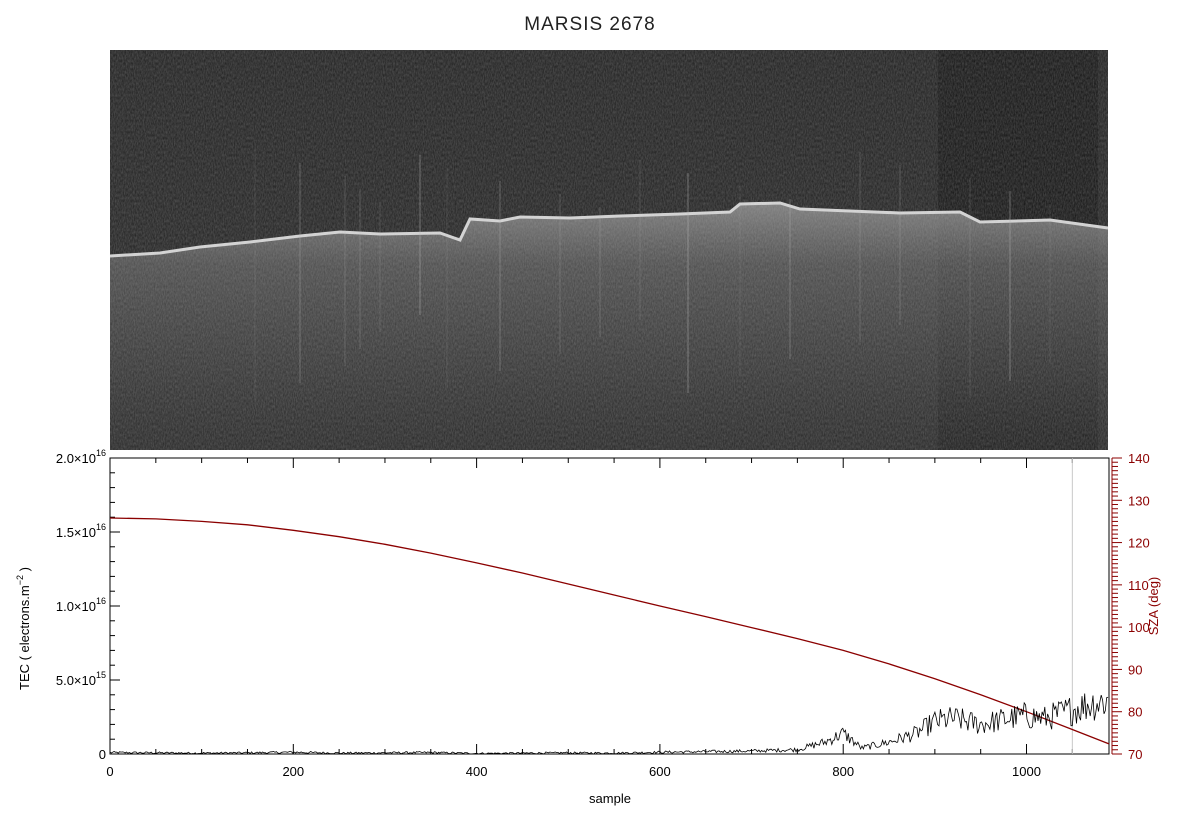 The width and height of the screenshot is (1180, 830). Describe the element at coordinates (1139, 500) in the screenshot. I see `y-right-tick-label: 130` at that location.